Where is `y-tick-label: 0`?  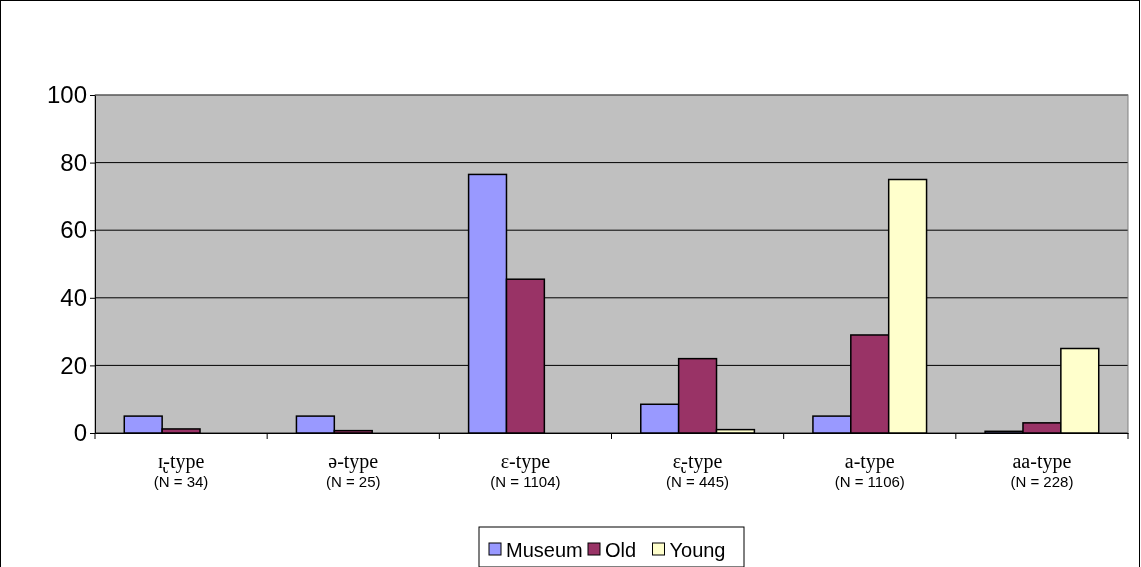
y-tick-label: 0 is located at coordinates (80, 433).